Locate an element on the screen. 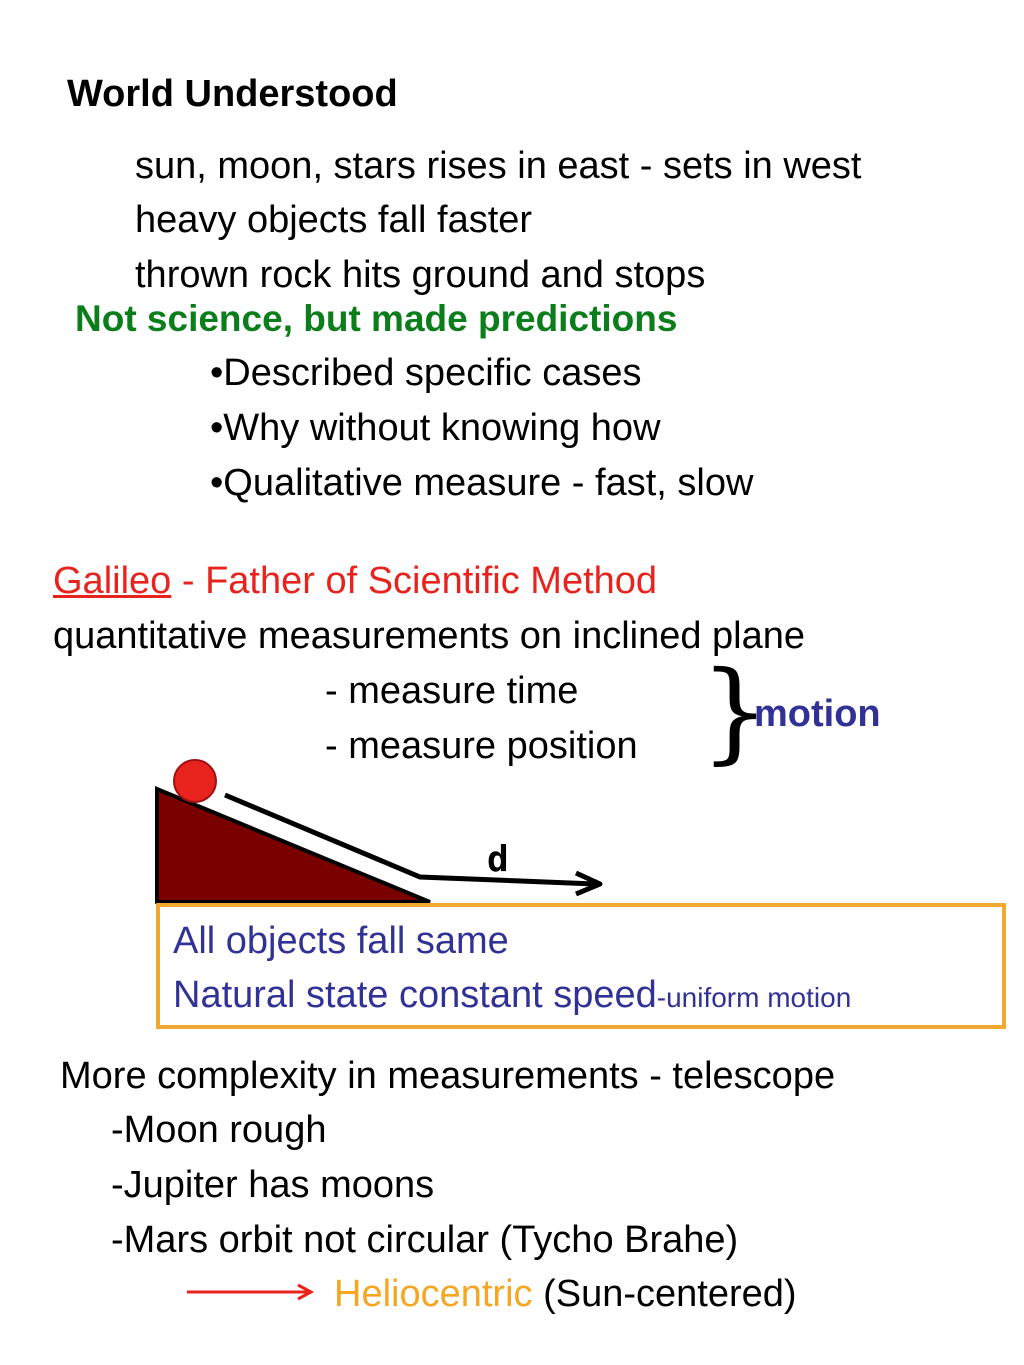  sun-centered-label: (Sun-centered) is located at coordinates (664, 1294).